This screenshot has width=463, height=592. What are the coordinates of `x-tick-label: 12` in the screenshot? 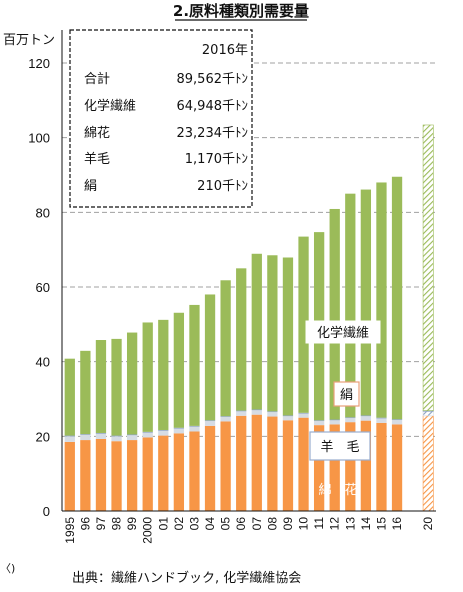 It's located at (335, 524).